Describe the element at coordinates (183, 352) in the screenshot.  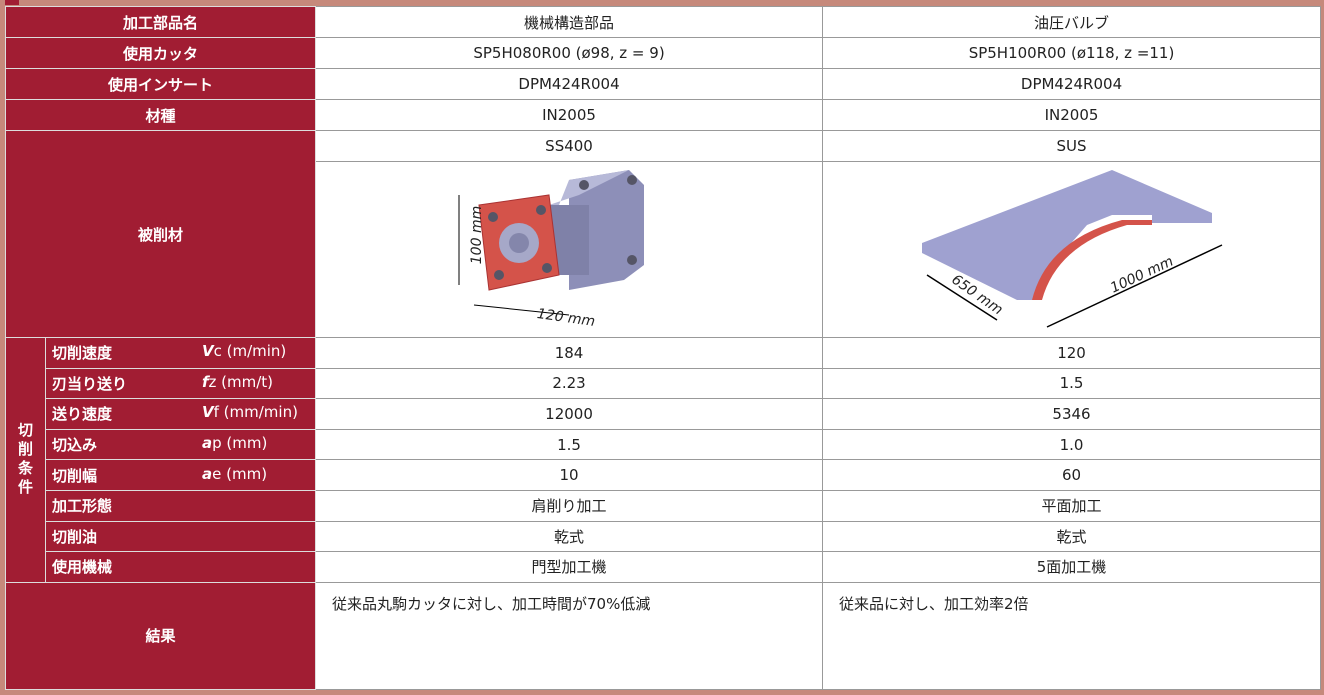
I see `label-wrap: 切削速度 Vc (m/min)` at that location.